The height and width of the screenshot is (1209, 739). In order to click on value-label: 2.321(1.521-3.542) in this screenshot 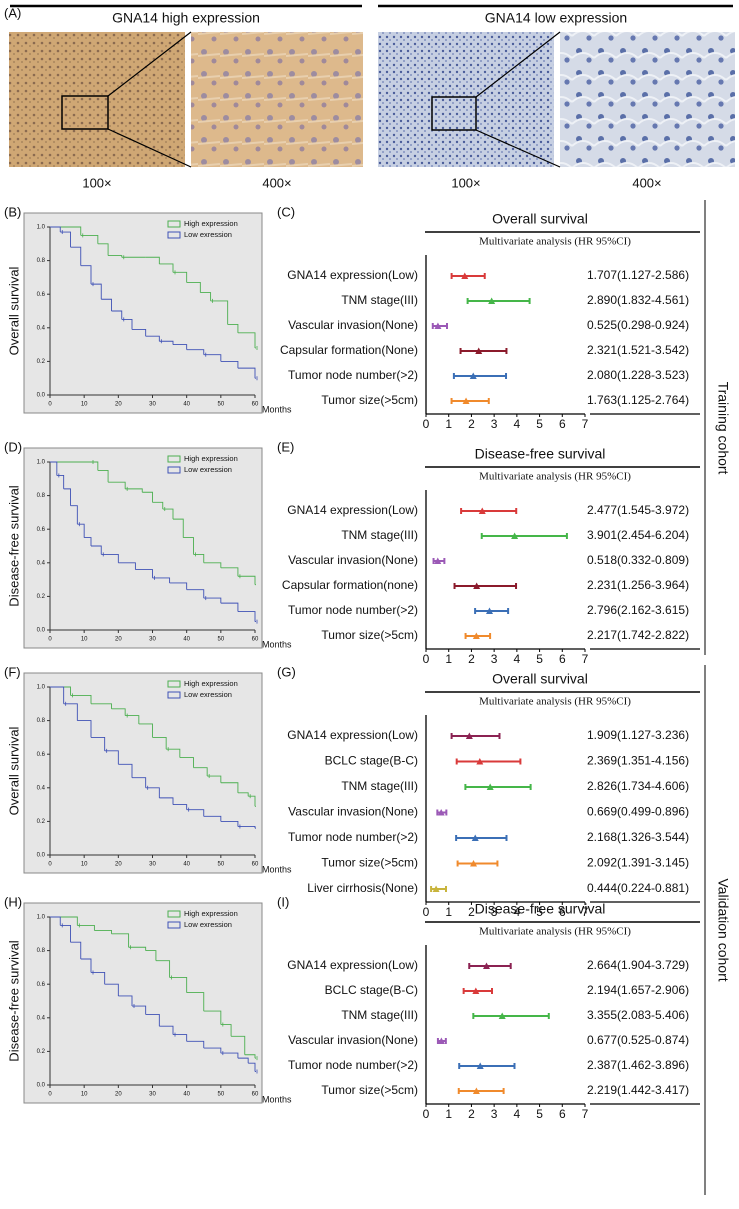, I will do `click(638, 350)`.